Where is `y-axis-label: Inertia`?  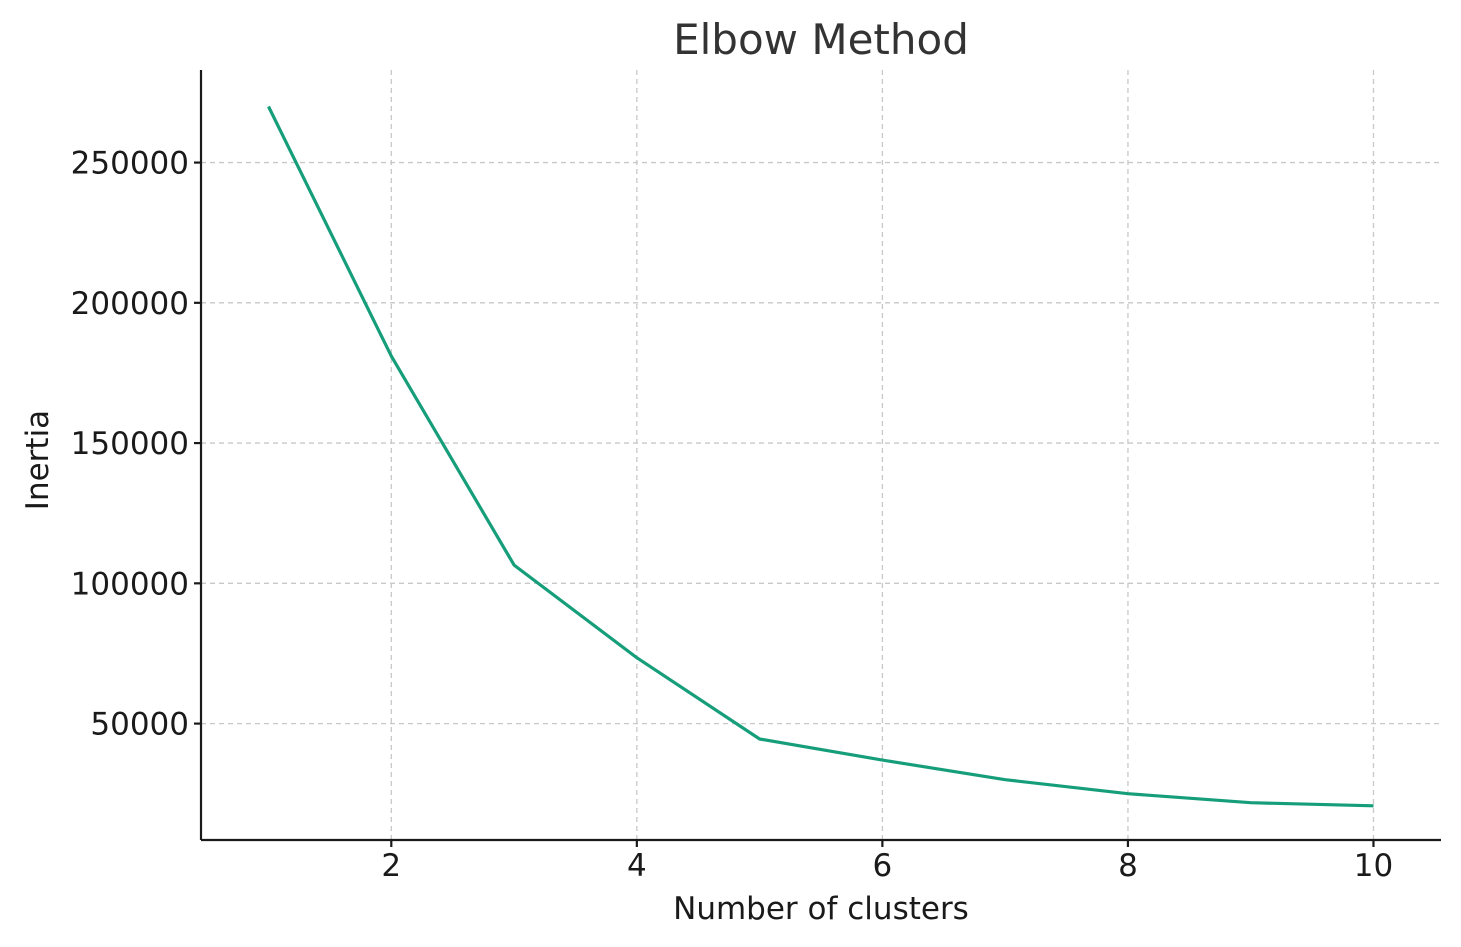 y-axis-label: Inertia is located at coordinates (38, 460).